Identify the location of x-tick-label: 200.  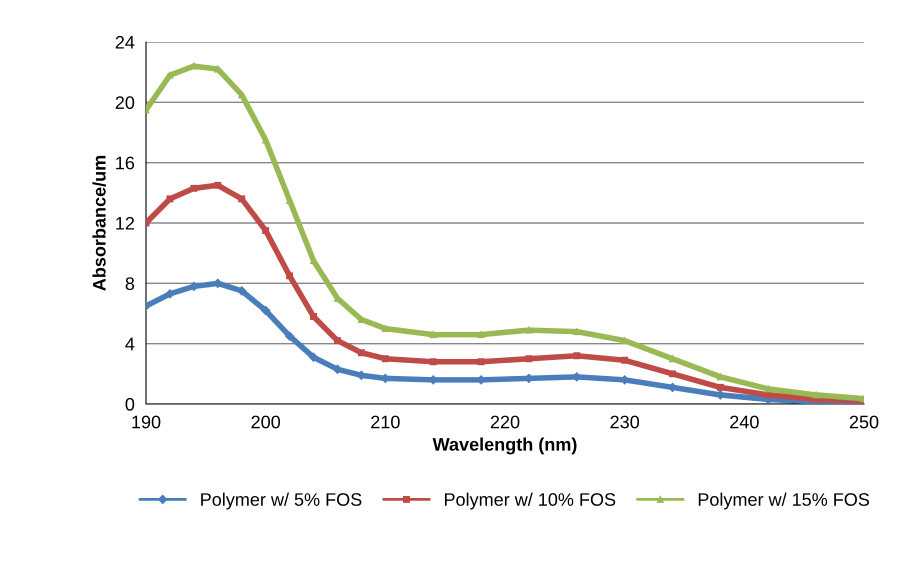
(266, 422).